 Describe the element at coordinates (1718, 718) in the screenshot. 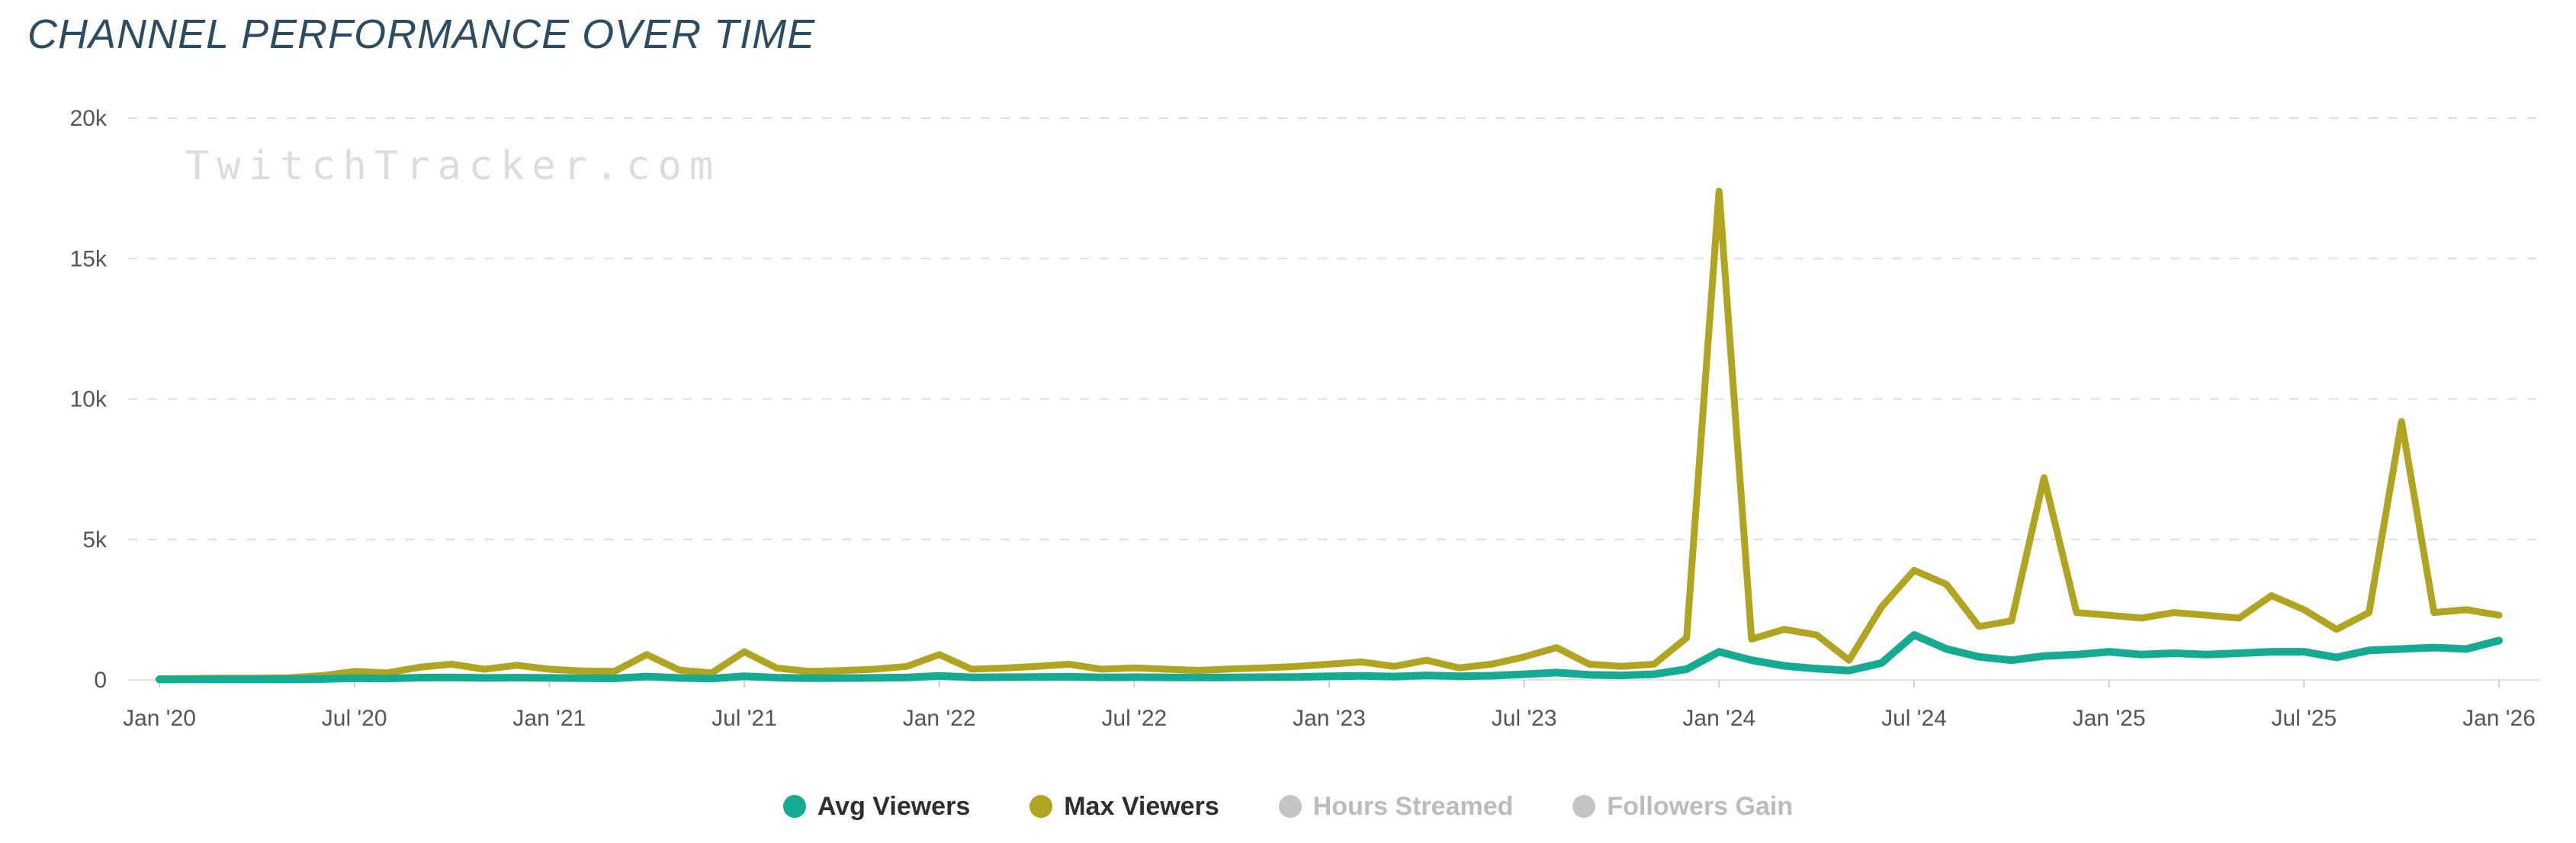

I see `x-tick-label: Jan '24` at that location.